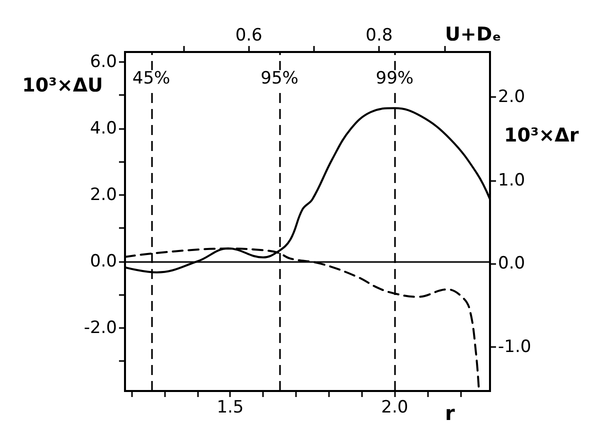 This screenshot has height=426, width=596. I want to click on y2-tick-label: 1.0, so click(512, 180).